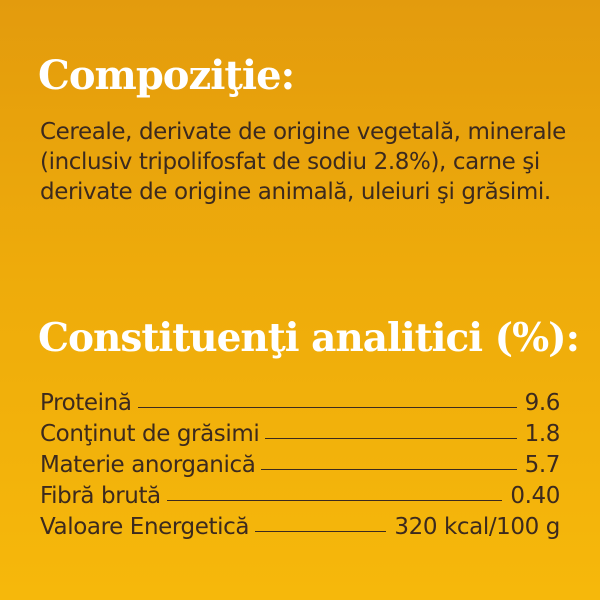  I want to click on analysis-value: 5.7, so click(542, 465).